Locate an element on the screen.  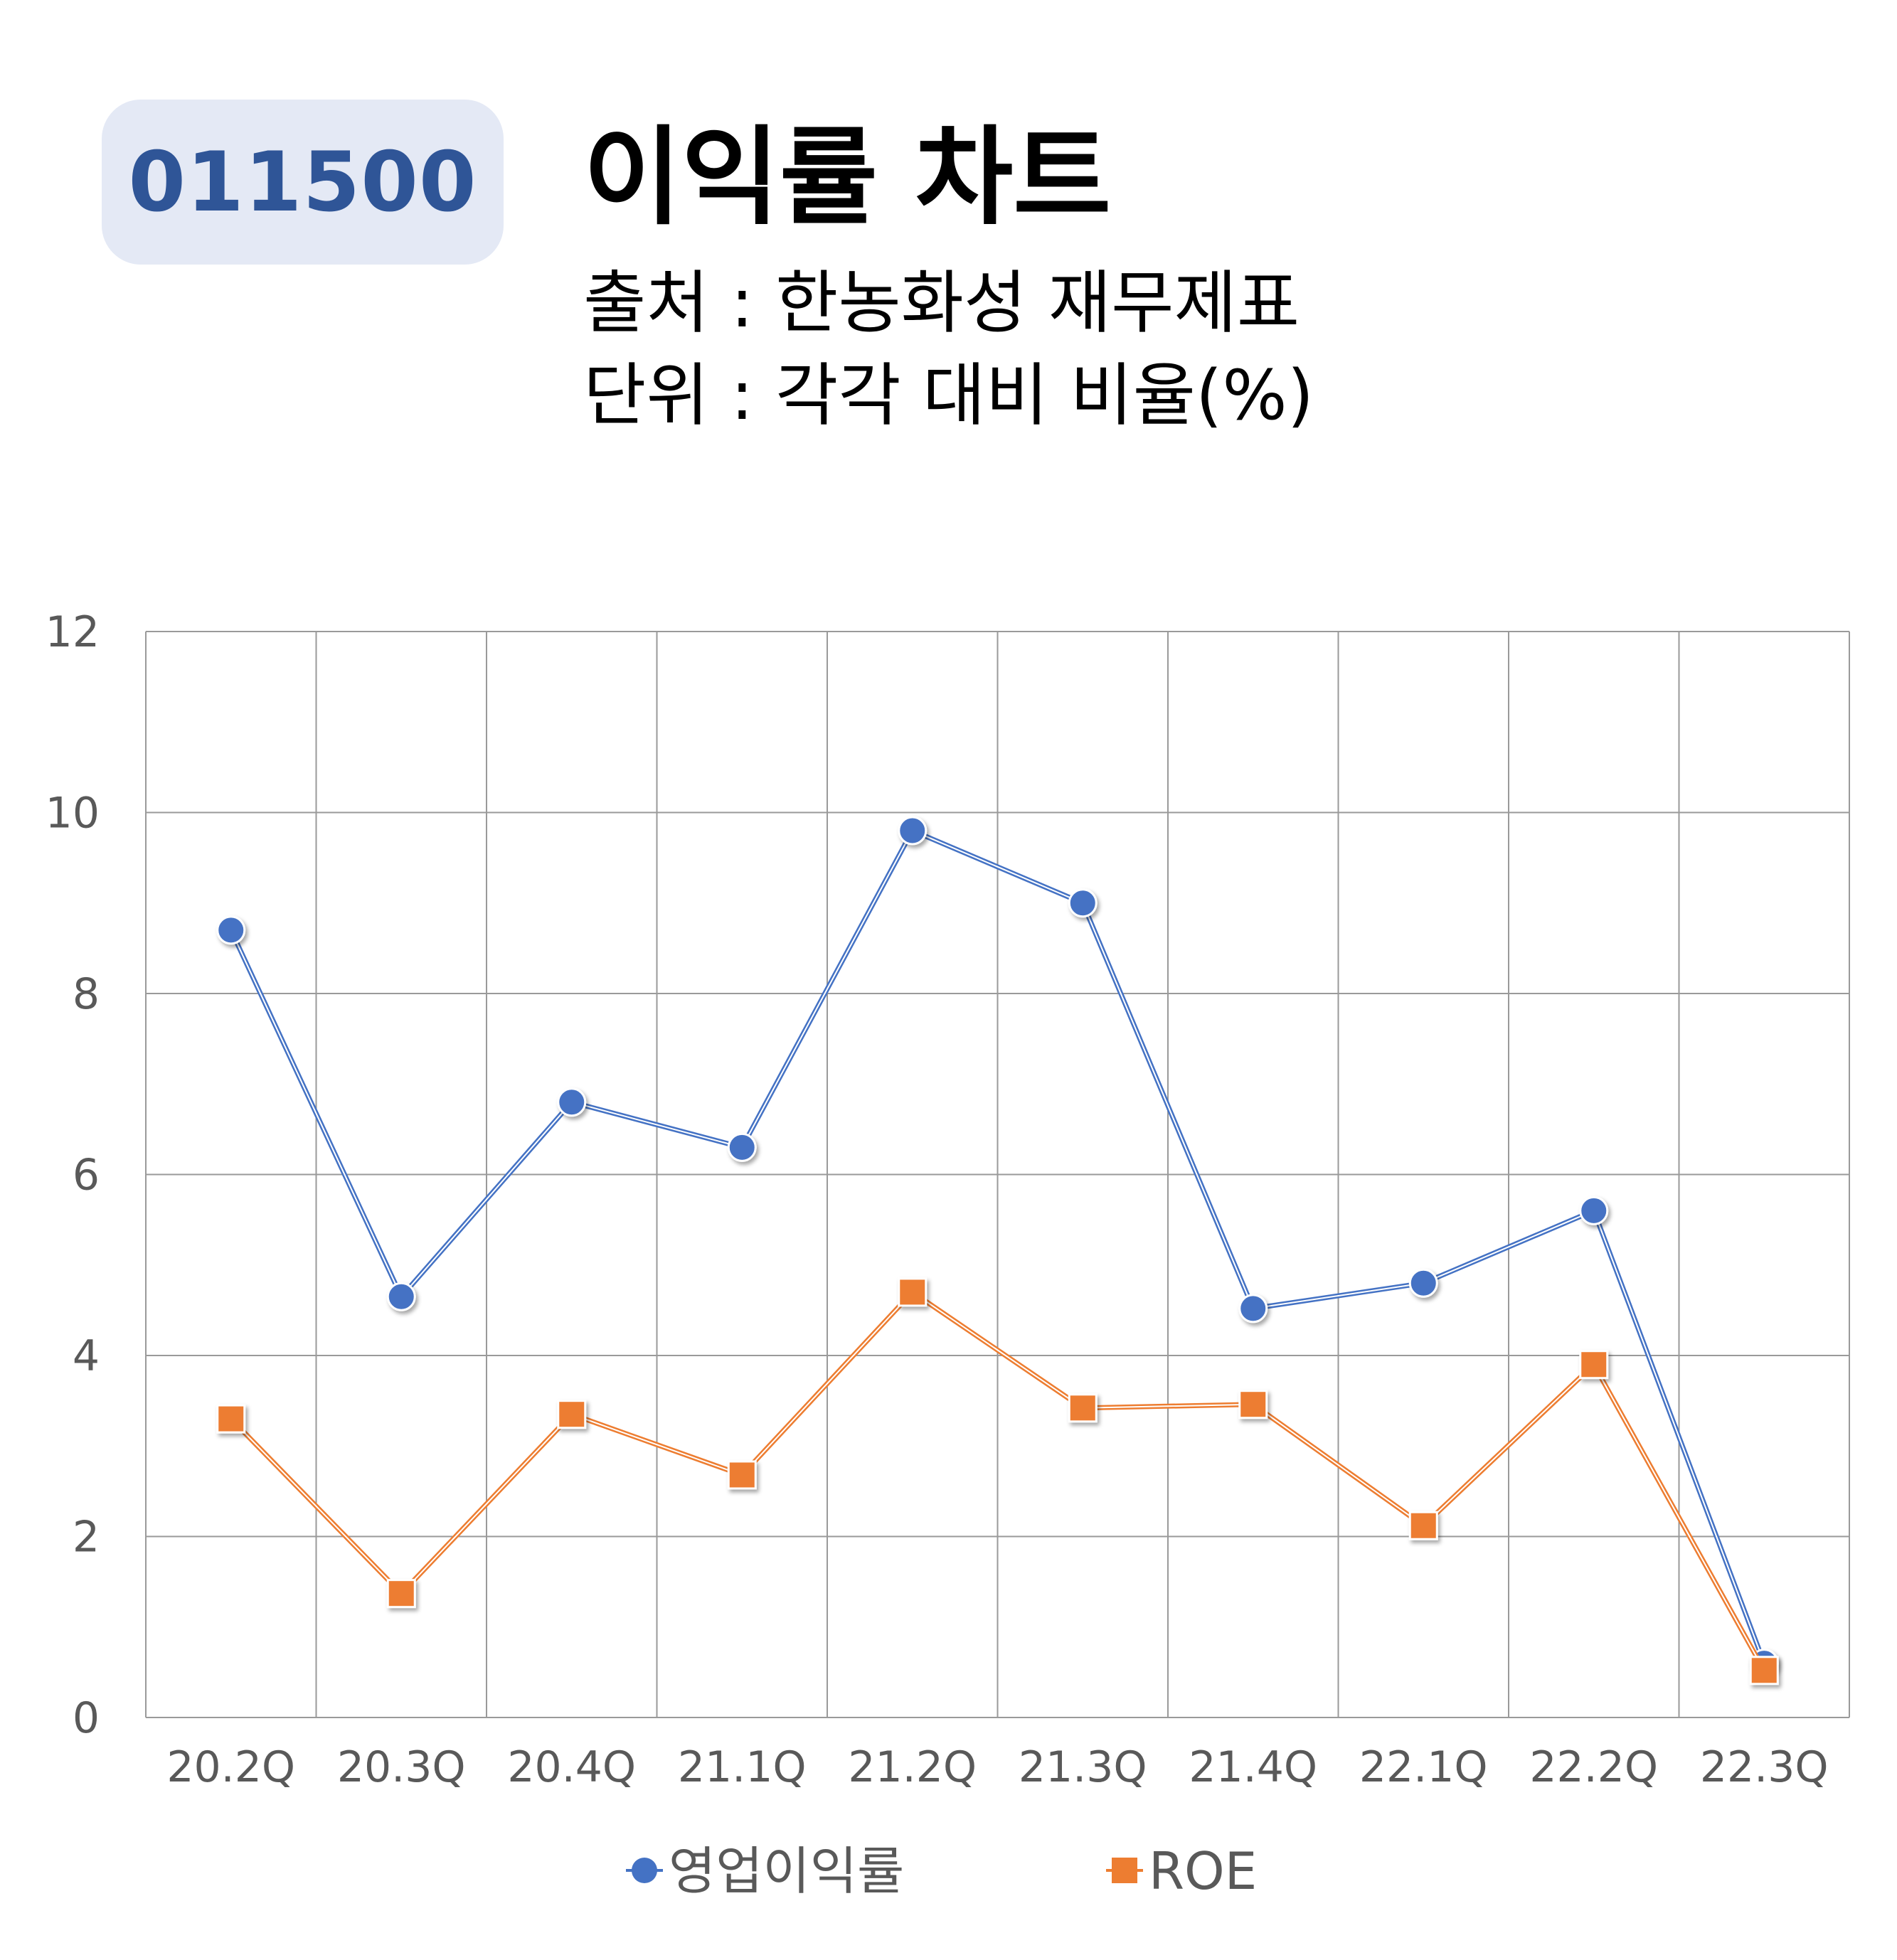
y-tick-label: 12 is located at coordinates (73, 632).